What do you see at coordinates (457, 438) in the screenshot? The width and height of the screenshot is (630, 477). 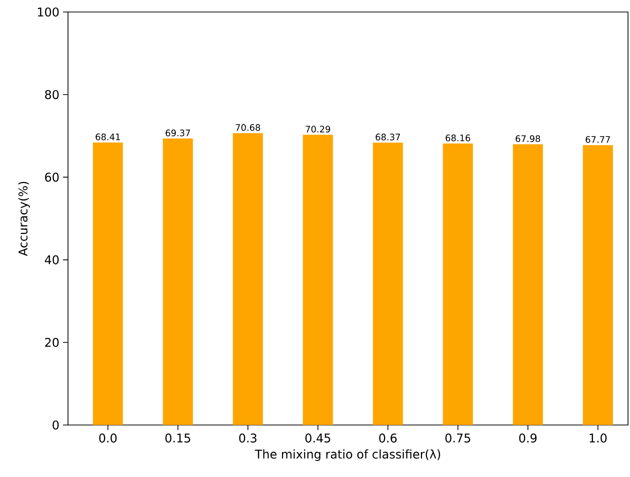 I see `x-tick-label: 0.75` at bounding box center [457, 438].